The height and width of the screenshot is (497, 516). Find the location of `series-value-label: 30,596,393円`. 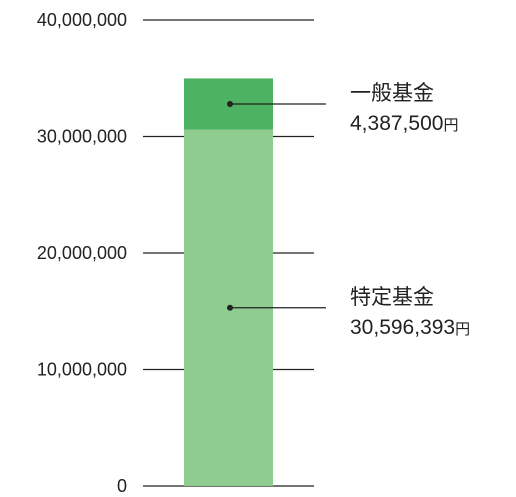

series-value-label: 30,596,393円 is located at coordinates (410, 327).